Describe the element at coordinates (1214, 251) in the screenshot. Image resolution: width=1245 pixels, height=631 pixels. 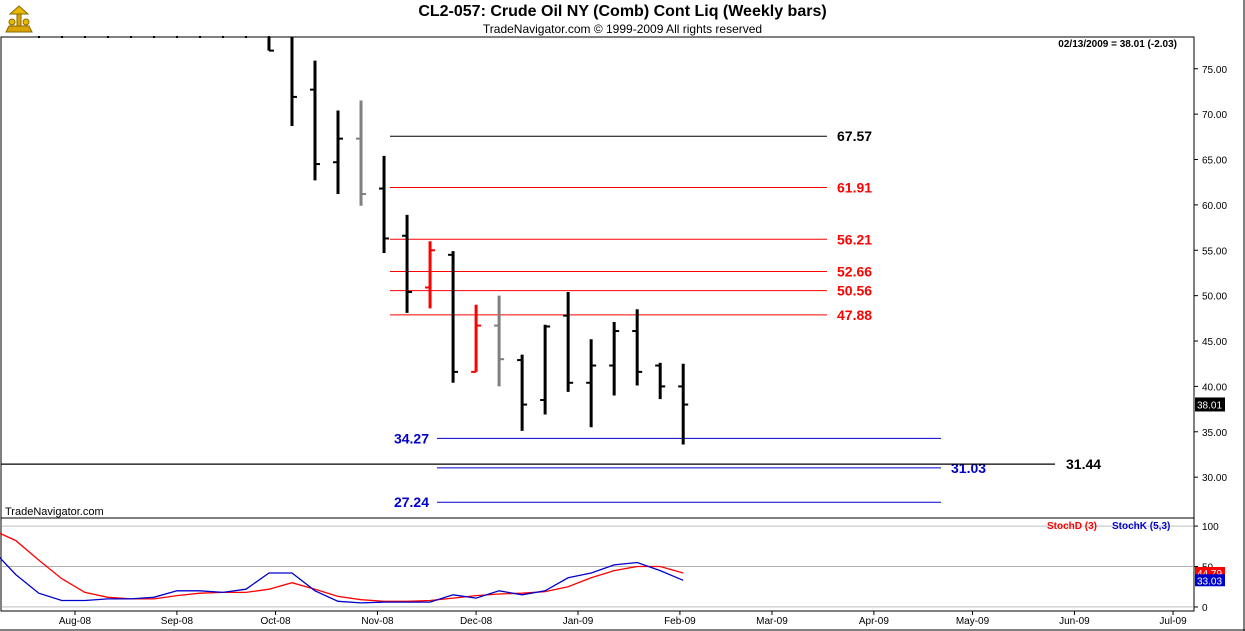
I see `price-tick-label: 55.00` at that location.